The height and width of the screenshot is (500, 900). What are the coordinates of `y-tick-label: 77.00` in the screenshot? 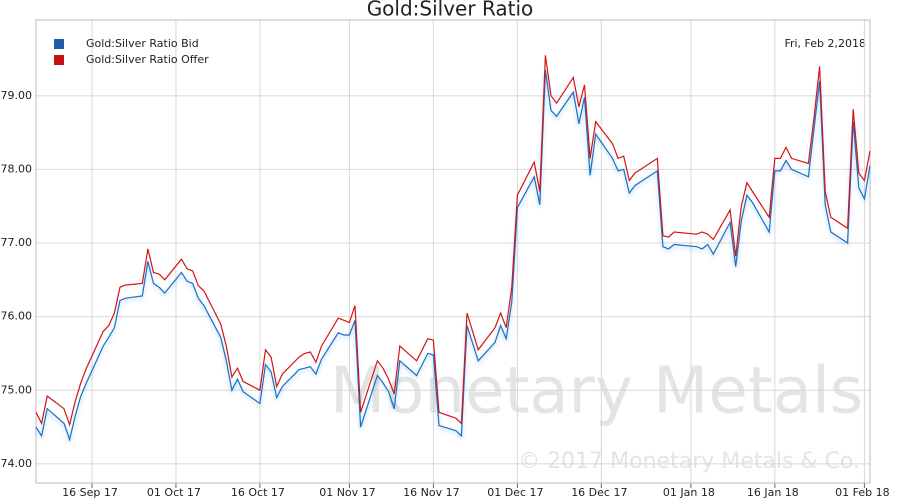 It's located at (17, 242).